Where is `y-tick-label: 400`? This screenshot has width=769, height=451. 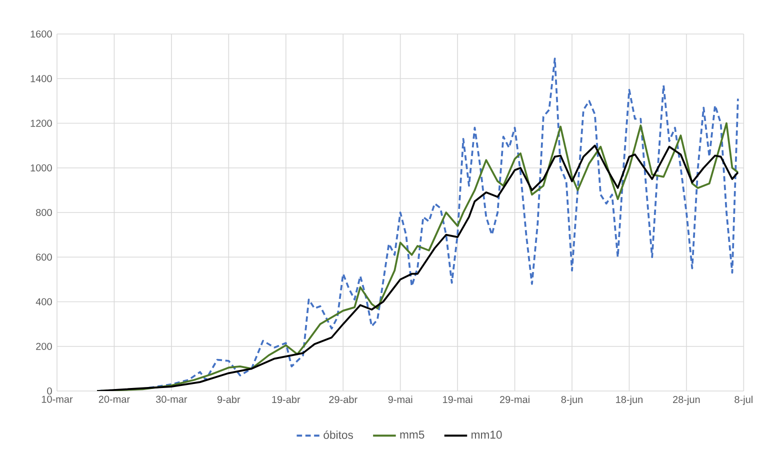 y-tick-label: 400 is located at coordinates (44, 302).